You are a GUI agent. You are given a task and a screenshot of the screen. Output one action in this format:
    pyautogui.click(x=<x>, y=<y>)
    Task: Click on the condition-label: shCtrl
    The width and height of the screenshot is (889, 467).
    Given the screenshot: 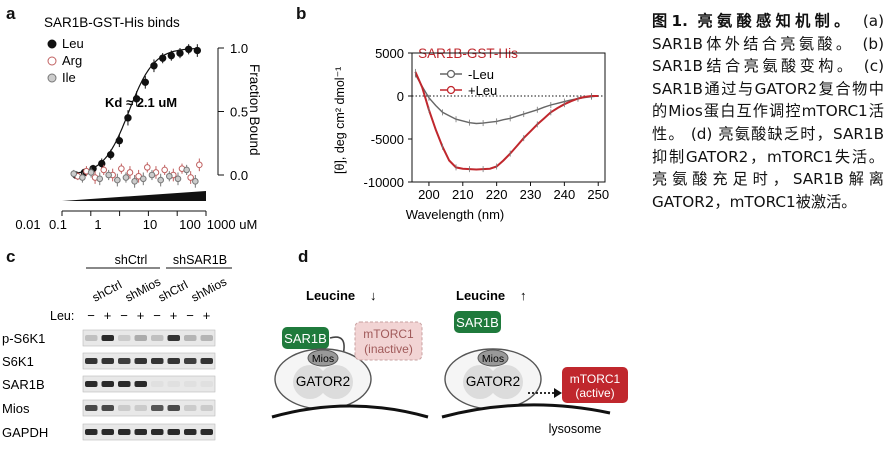 What is the action you would take?
    pyautogui.click(x=173, y=291)
    